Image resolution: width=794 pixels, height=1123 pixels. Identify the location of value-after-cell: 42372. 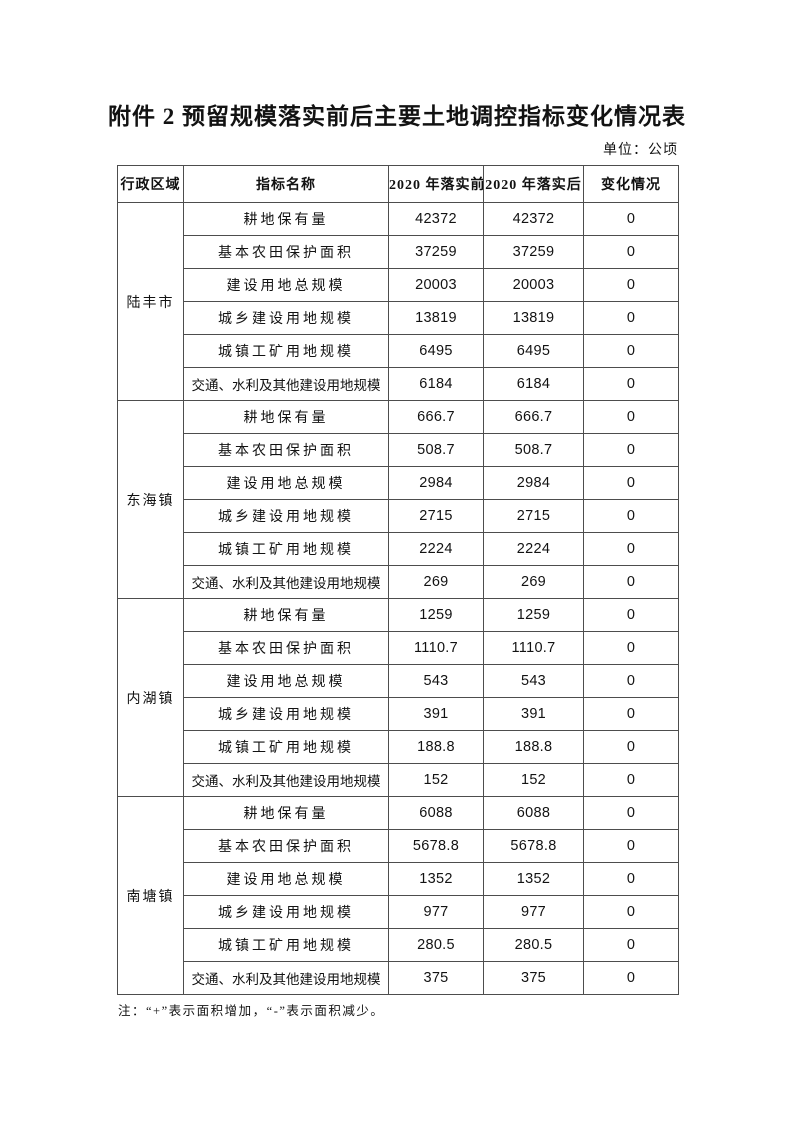
(533, 219).